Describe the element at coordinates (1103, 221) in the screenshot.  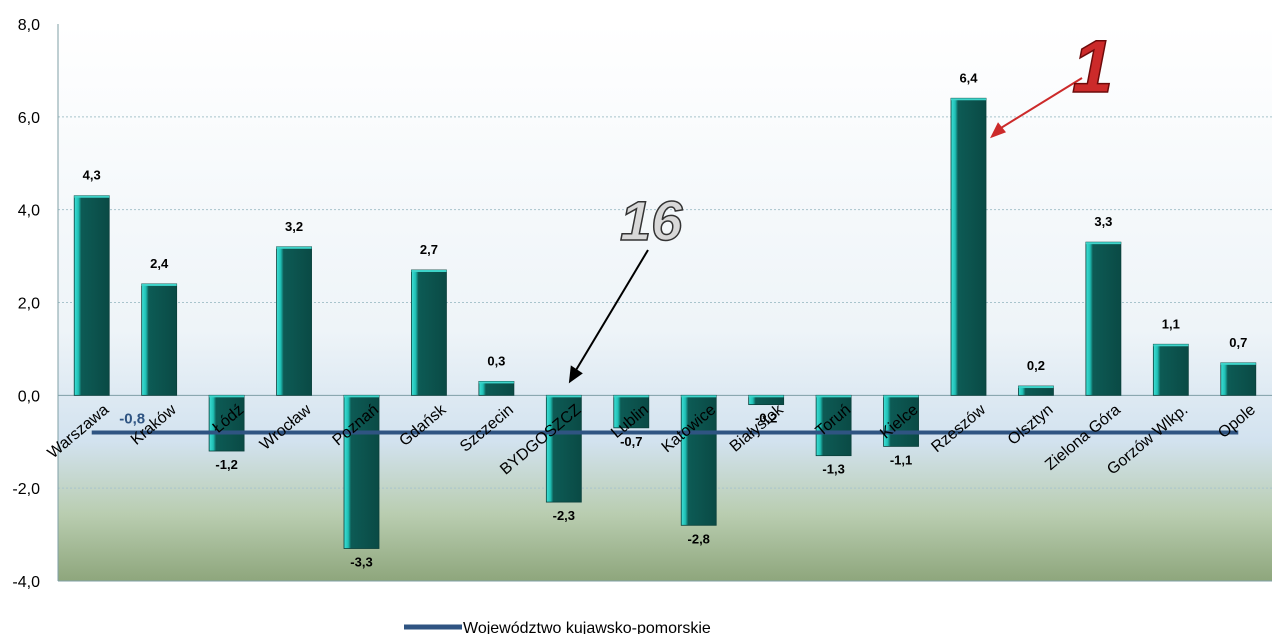
I see `data-label: 3,3` at that location.